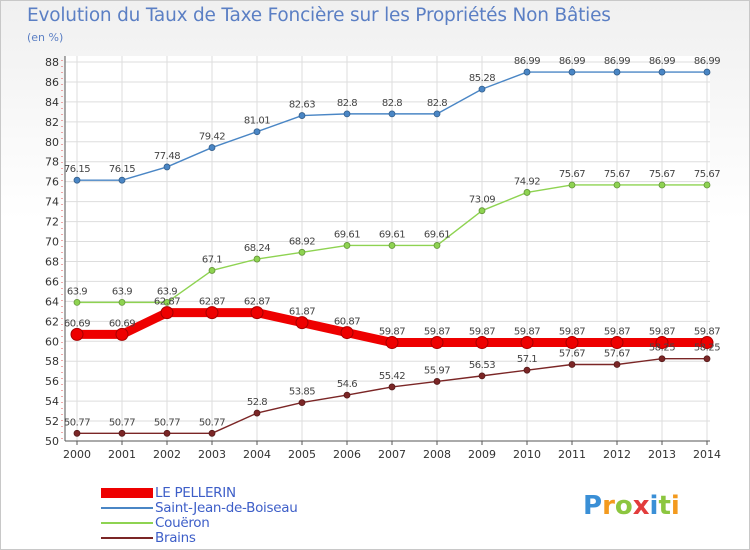 The height and width of the screenshot is (550, 750). Describe the element at coordinates (527, 181) in the screenshot. I see `data-label: 74.92` at that location.